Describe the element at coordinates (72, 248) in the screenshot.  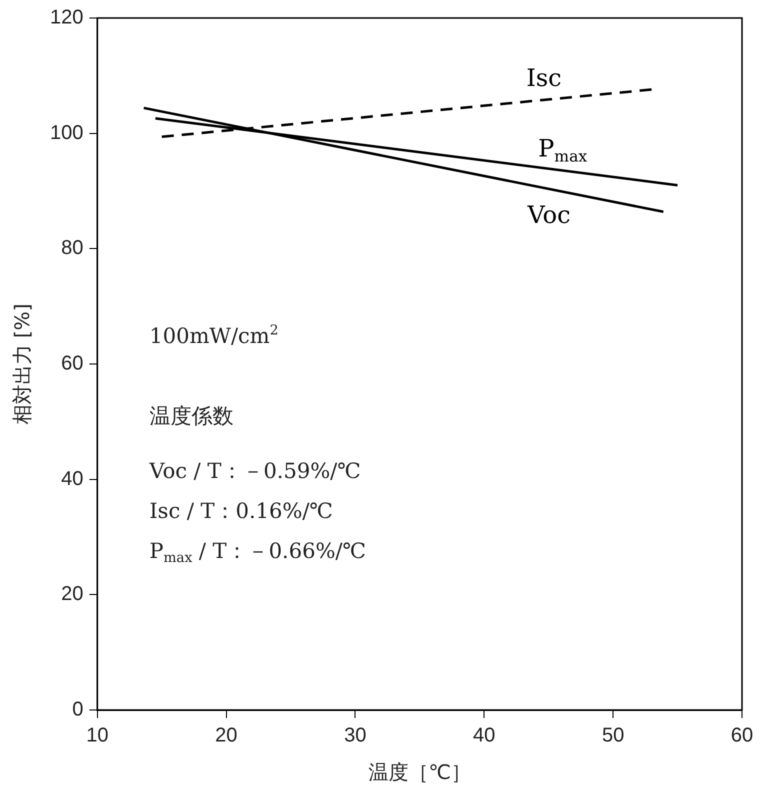
I see `y-tick-label: 80` at that location.